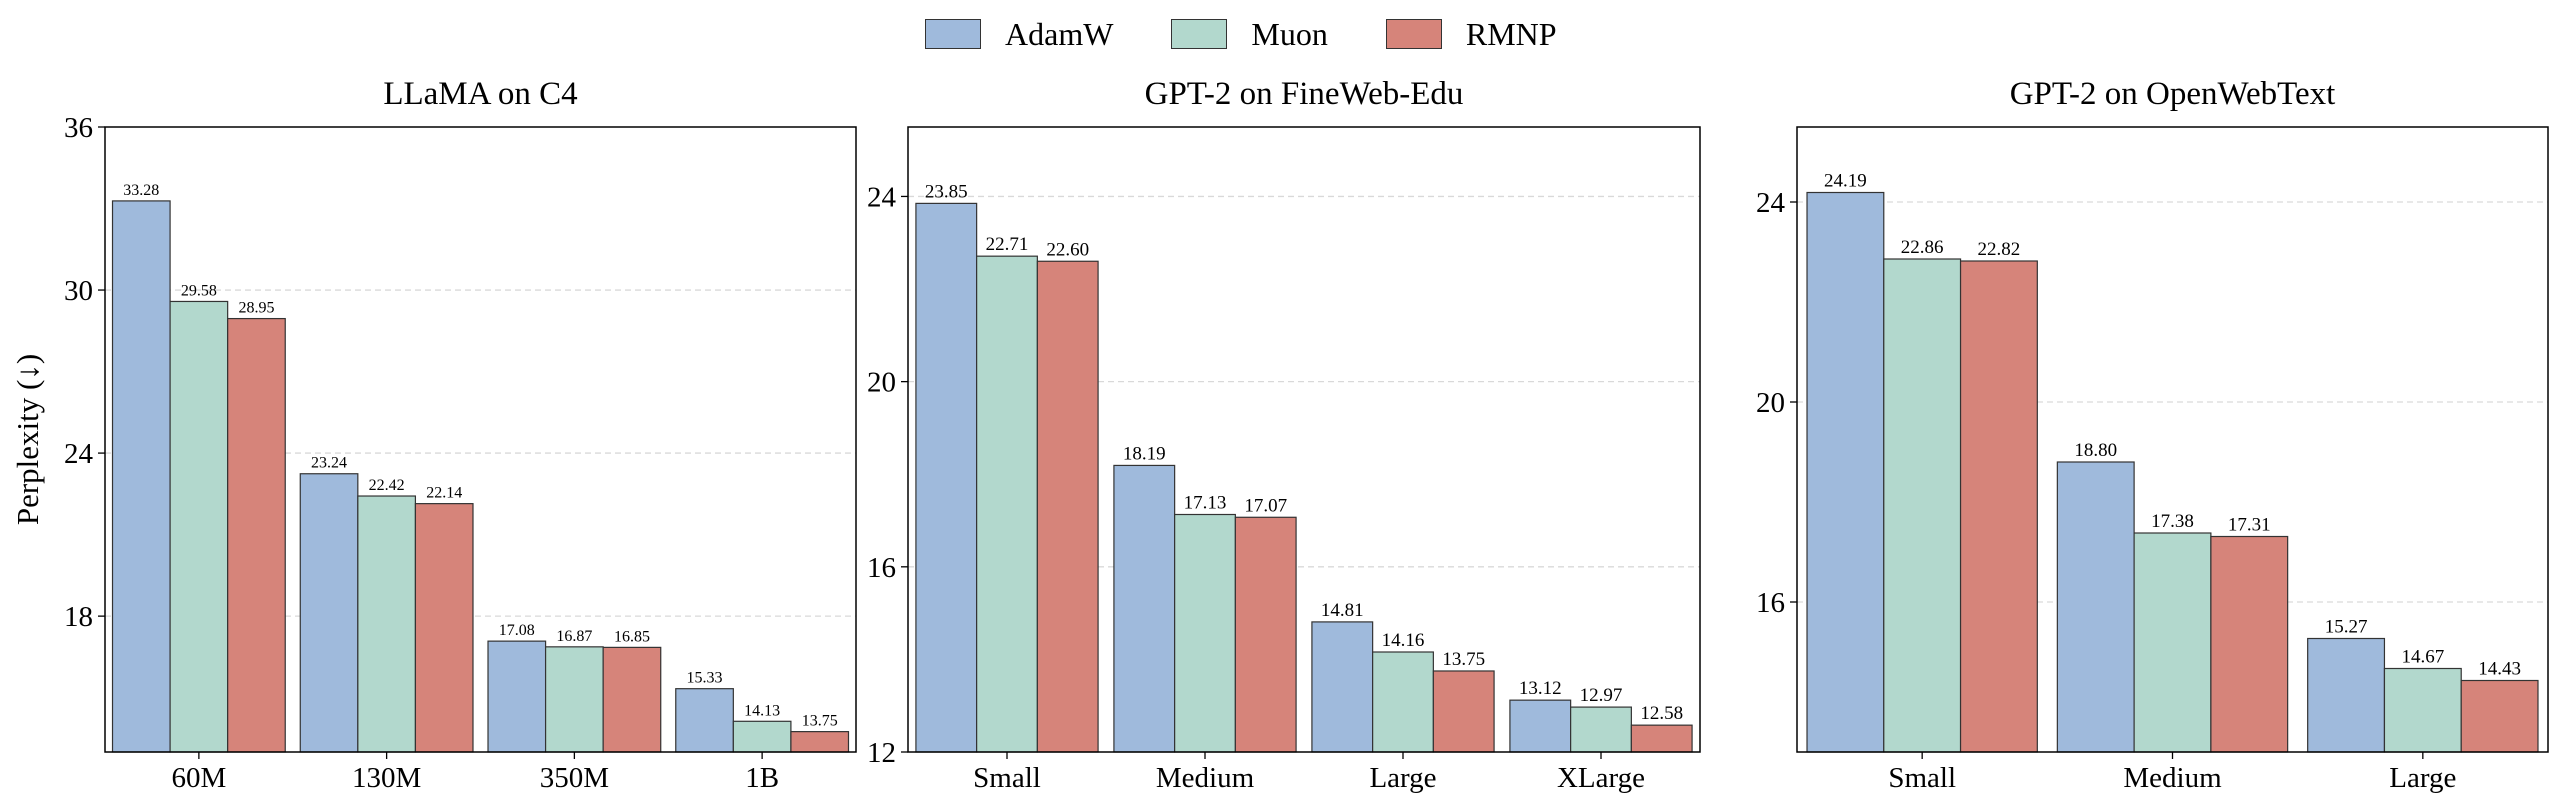  What do you see at coordinates (1601, 778) in the screenshot?
I see `x-tick-label: XLarge` at bounding box center [1601, 778].